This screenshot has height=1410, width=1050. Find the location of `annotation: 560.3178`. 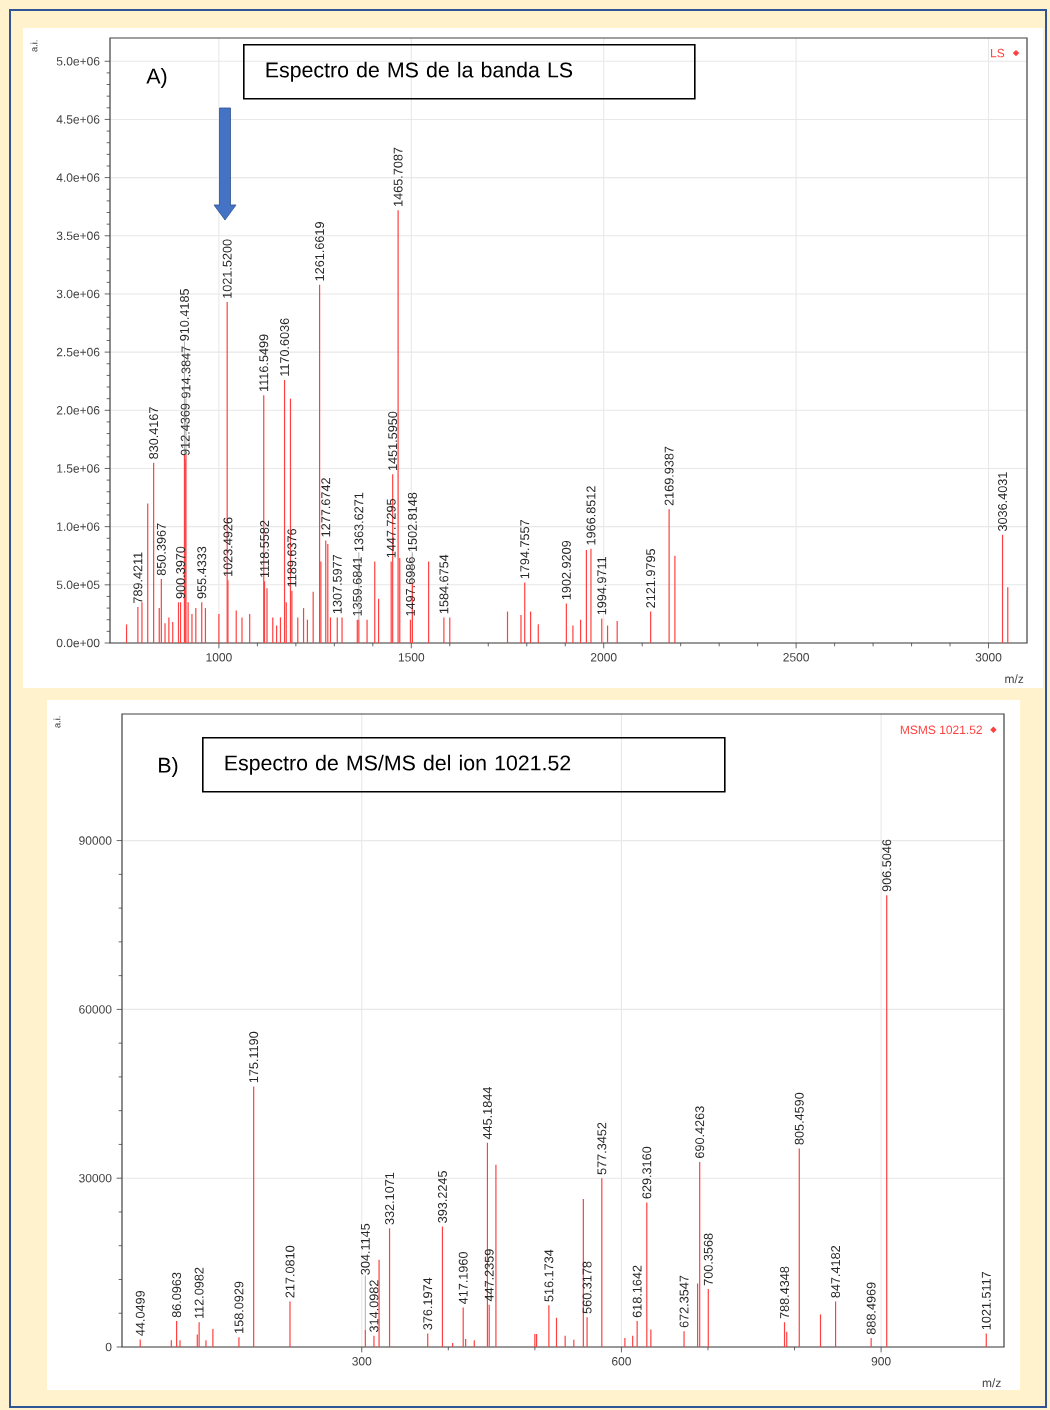

annotation: 560.3178 is located at coordinates (587, 1287).